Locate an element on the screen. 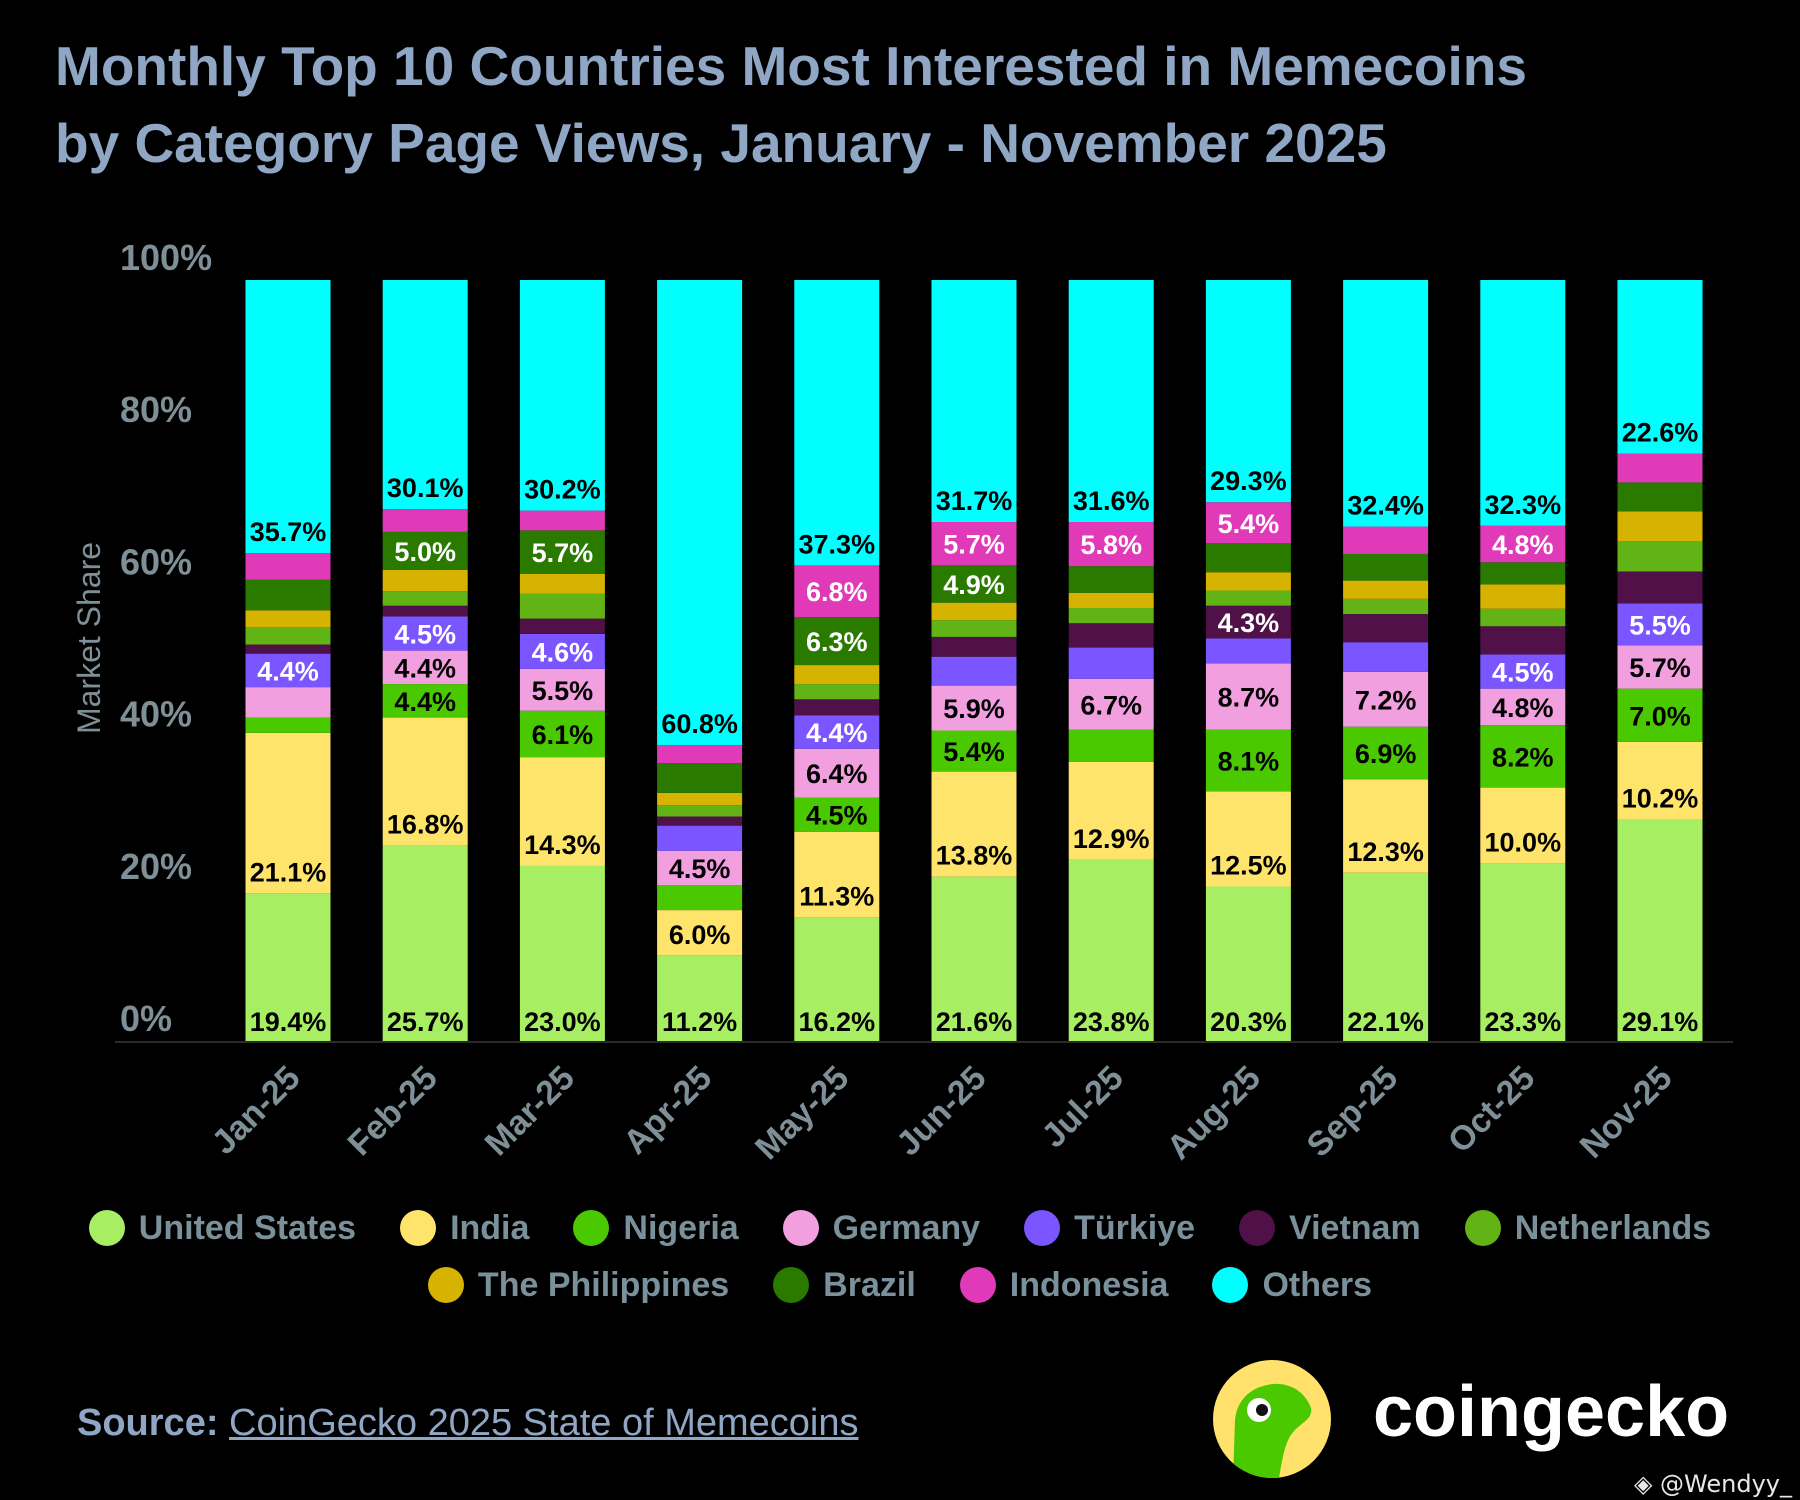 This screenshot has height=1500, width=1800. data-label: 4.3% is located at coordinates (1249, 623).